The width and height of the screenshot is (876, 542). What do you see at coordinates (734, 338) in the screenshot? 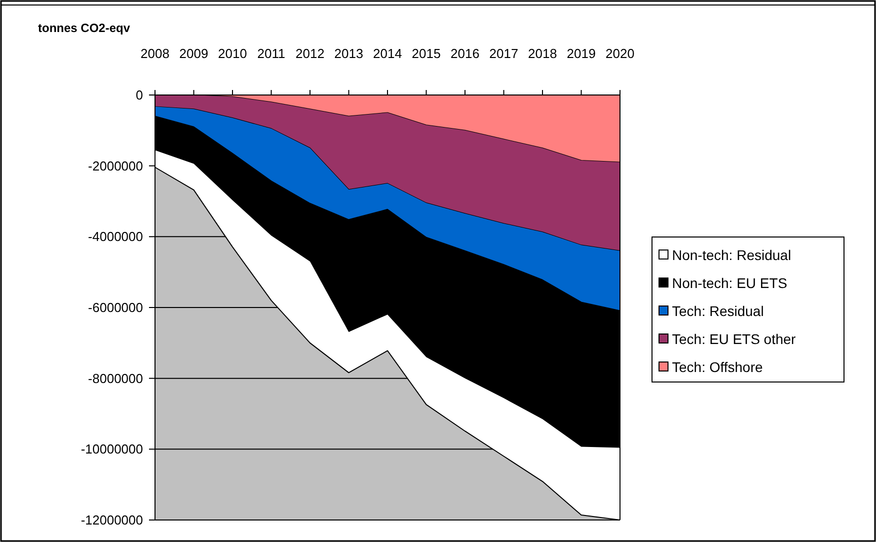
I see `legend-label: Tech: EU ETS other` at bounding box center [734, 338].